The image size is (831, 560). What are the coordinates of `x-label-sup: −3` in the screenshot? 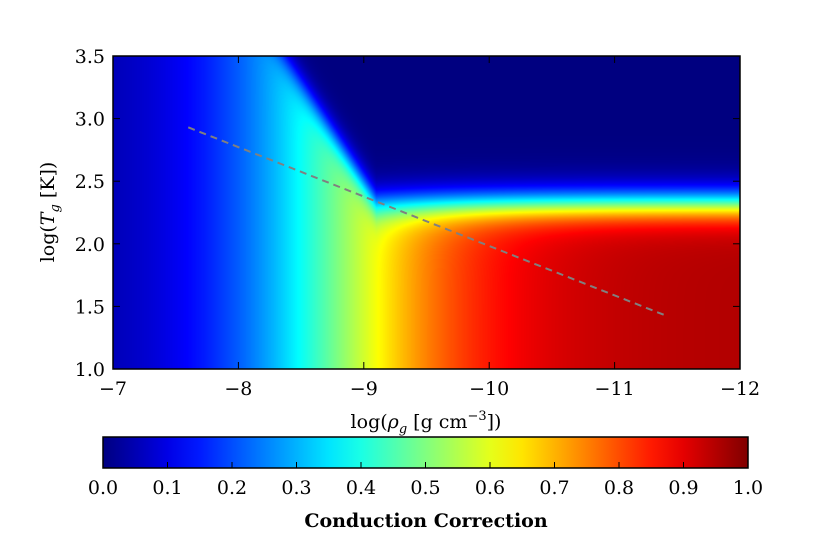 It's located at (476, 416).